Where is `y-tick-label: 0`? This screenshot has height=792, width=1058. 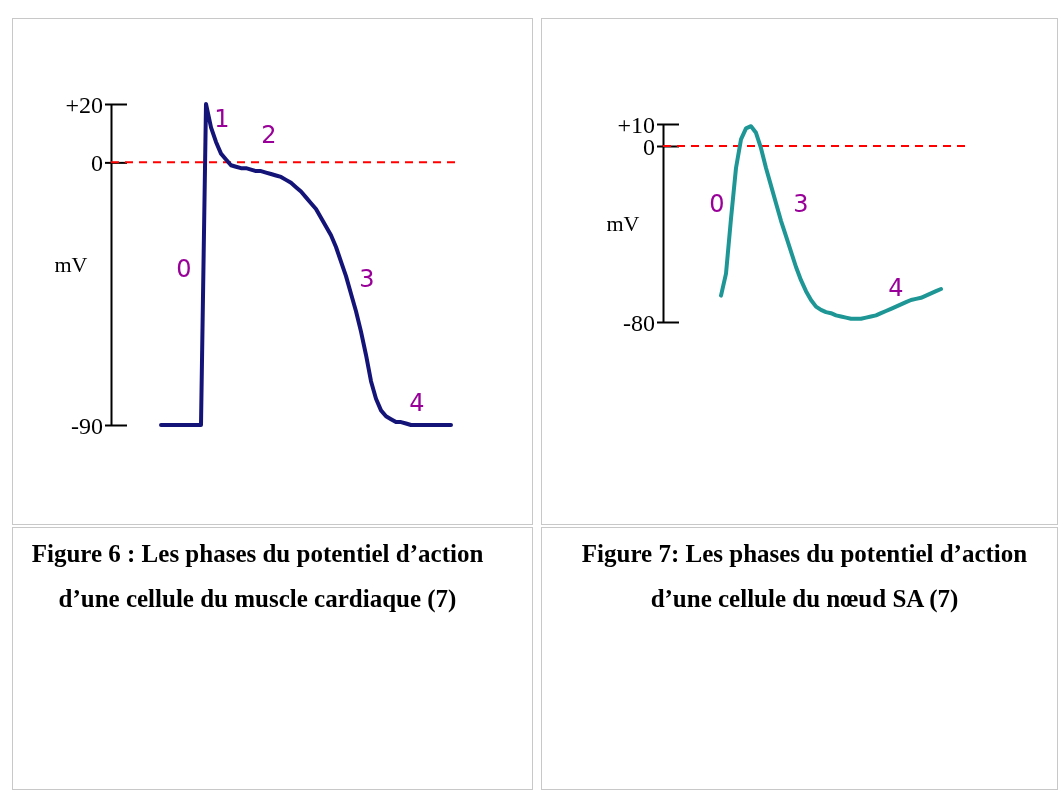 y-tick-label: 0 is located at coordinates (97, 163).